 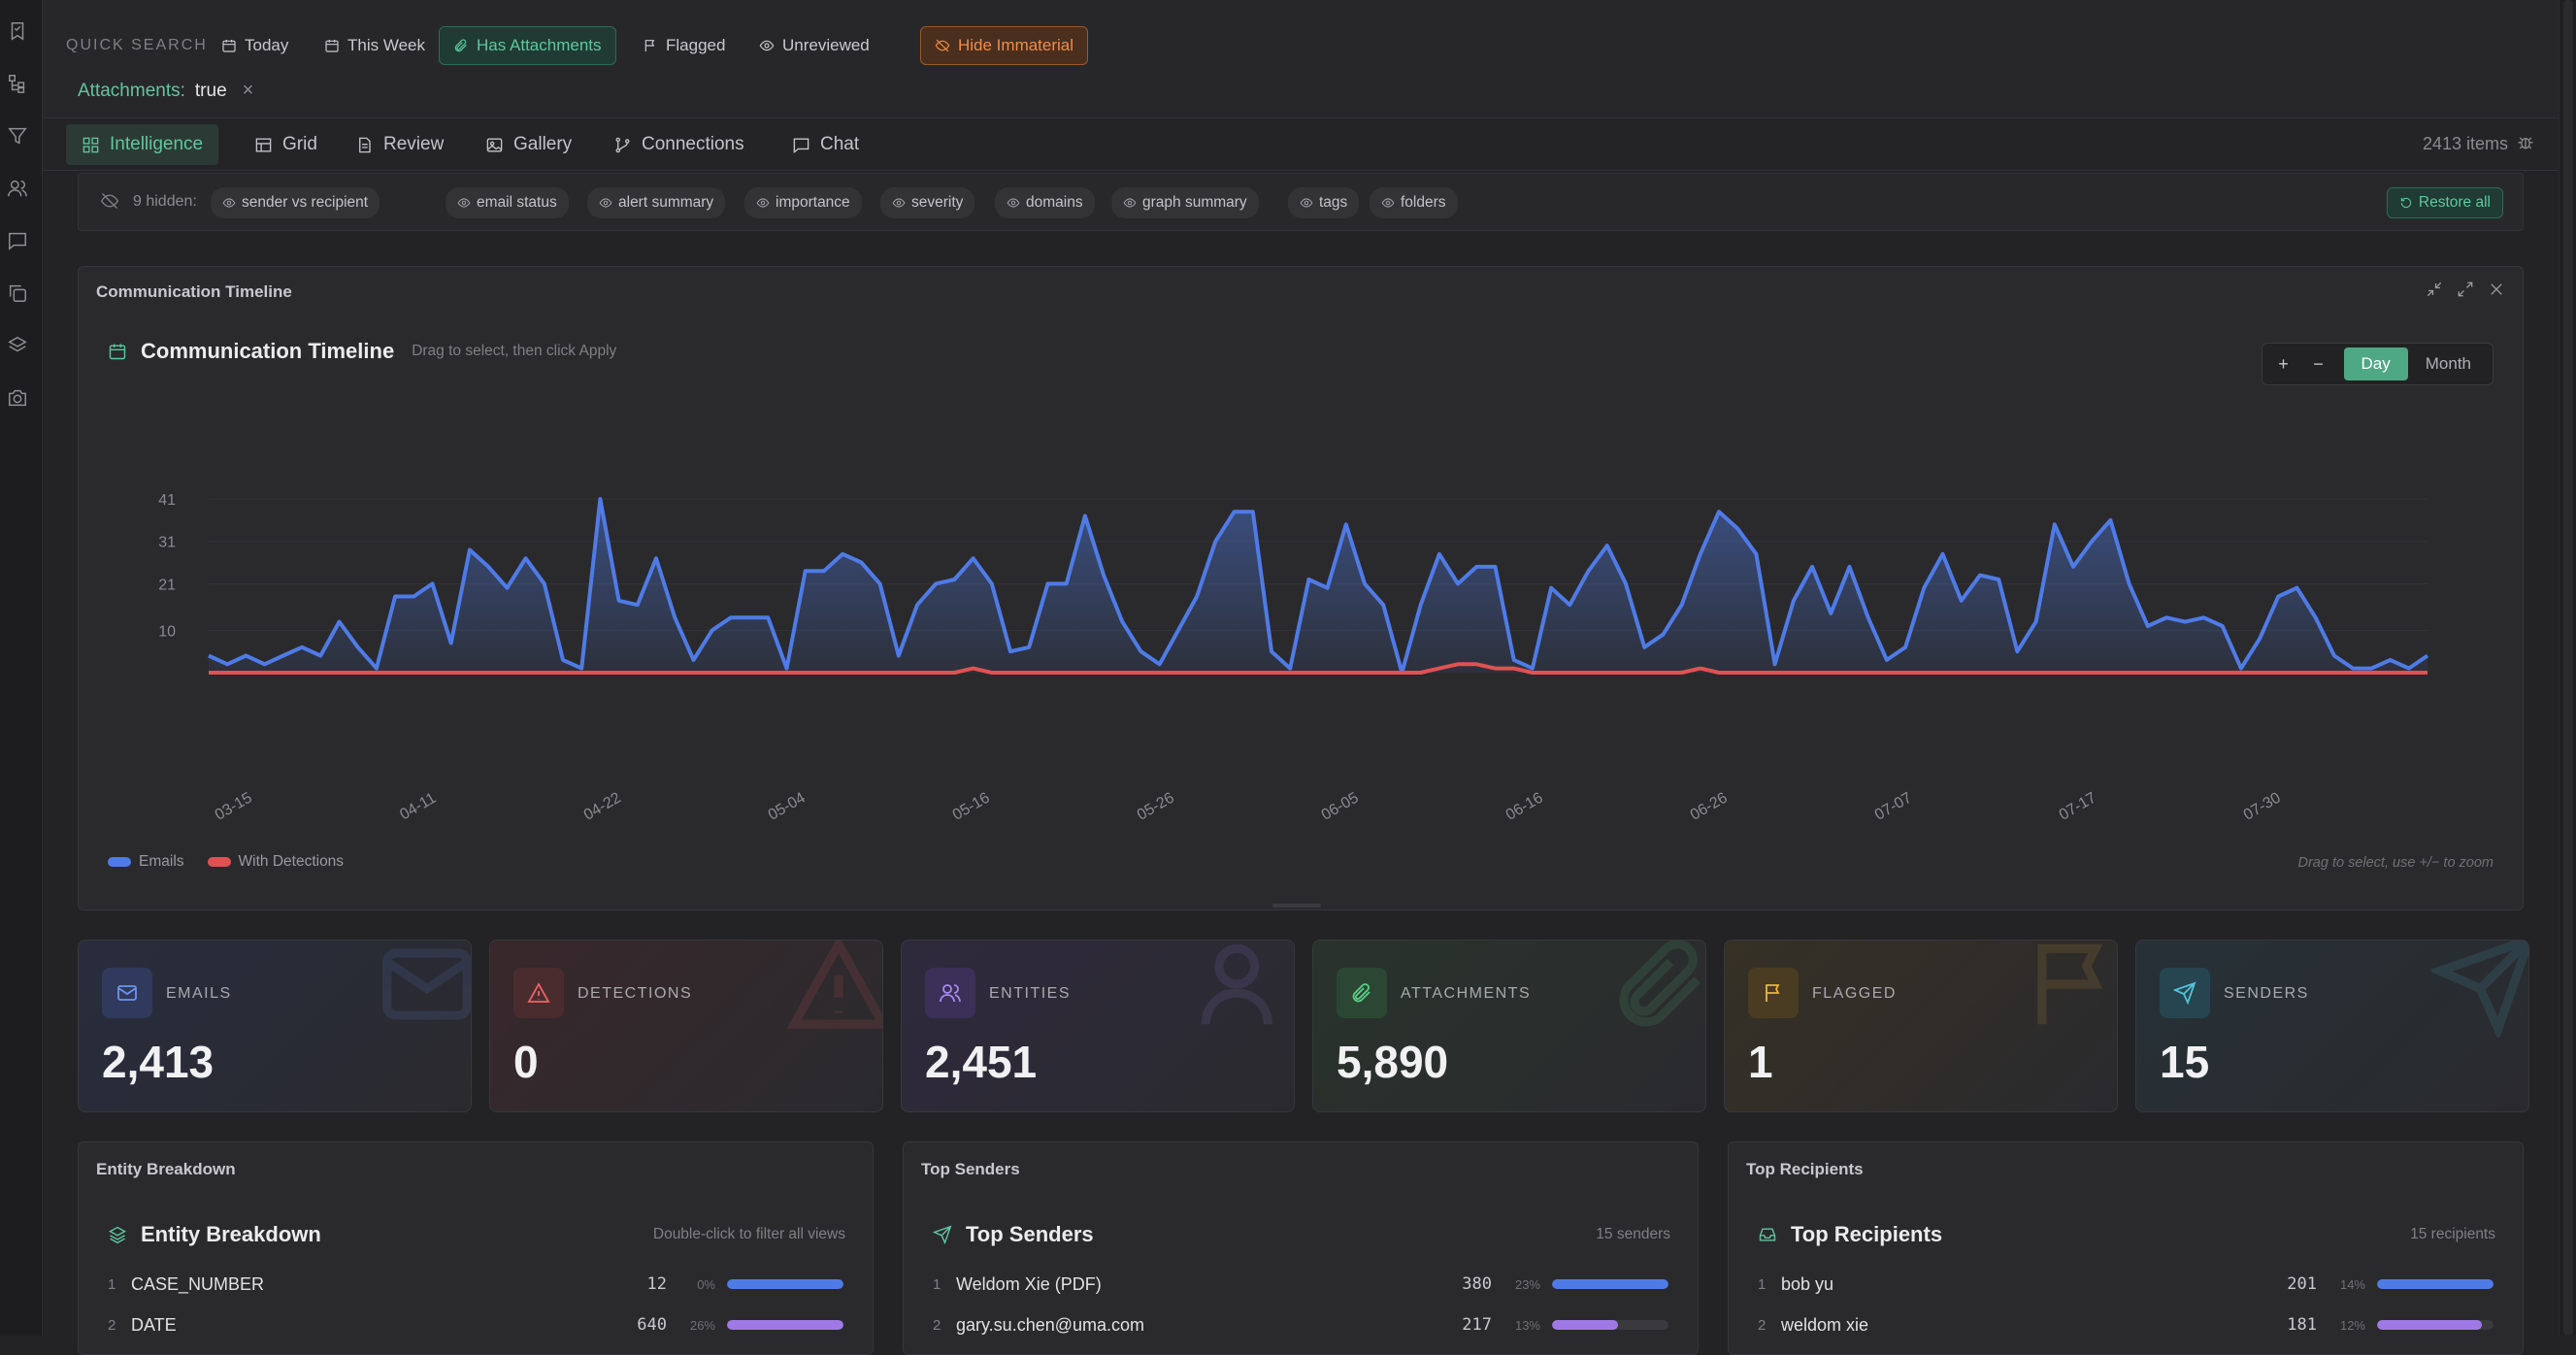 What do you see at coordinates (1414, 202) in the screenshot?
I see `hidden-chip-folders: folders` at bounding box center [1414, 202].